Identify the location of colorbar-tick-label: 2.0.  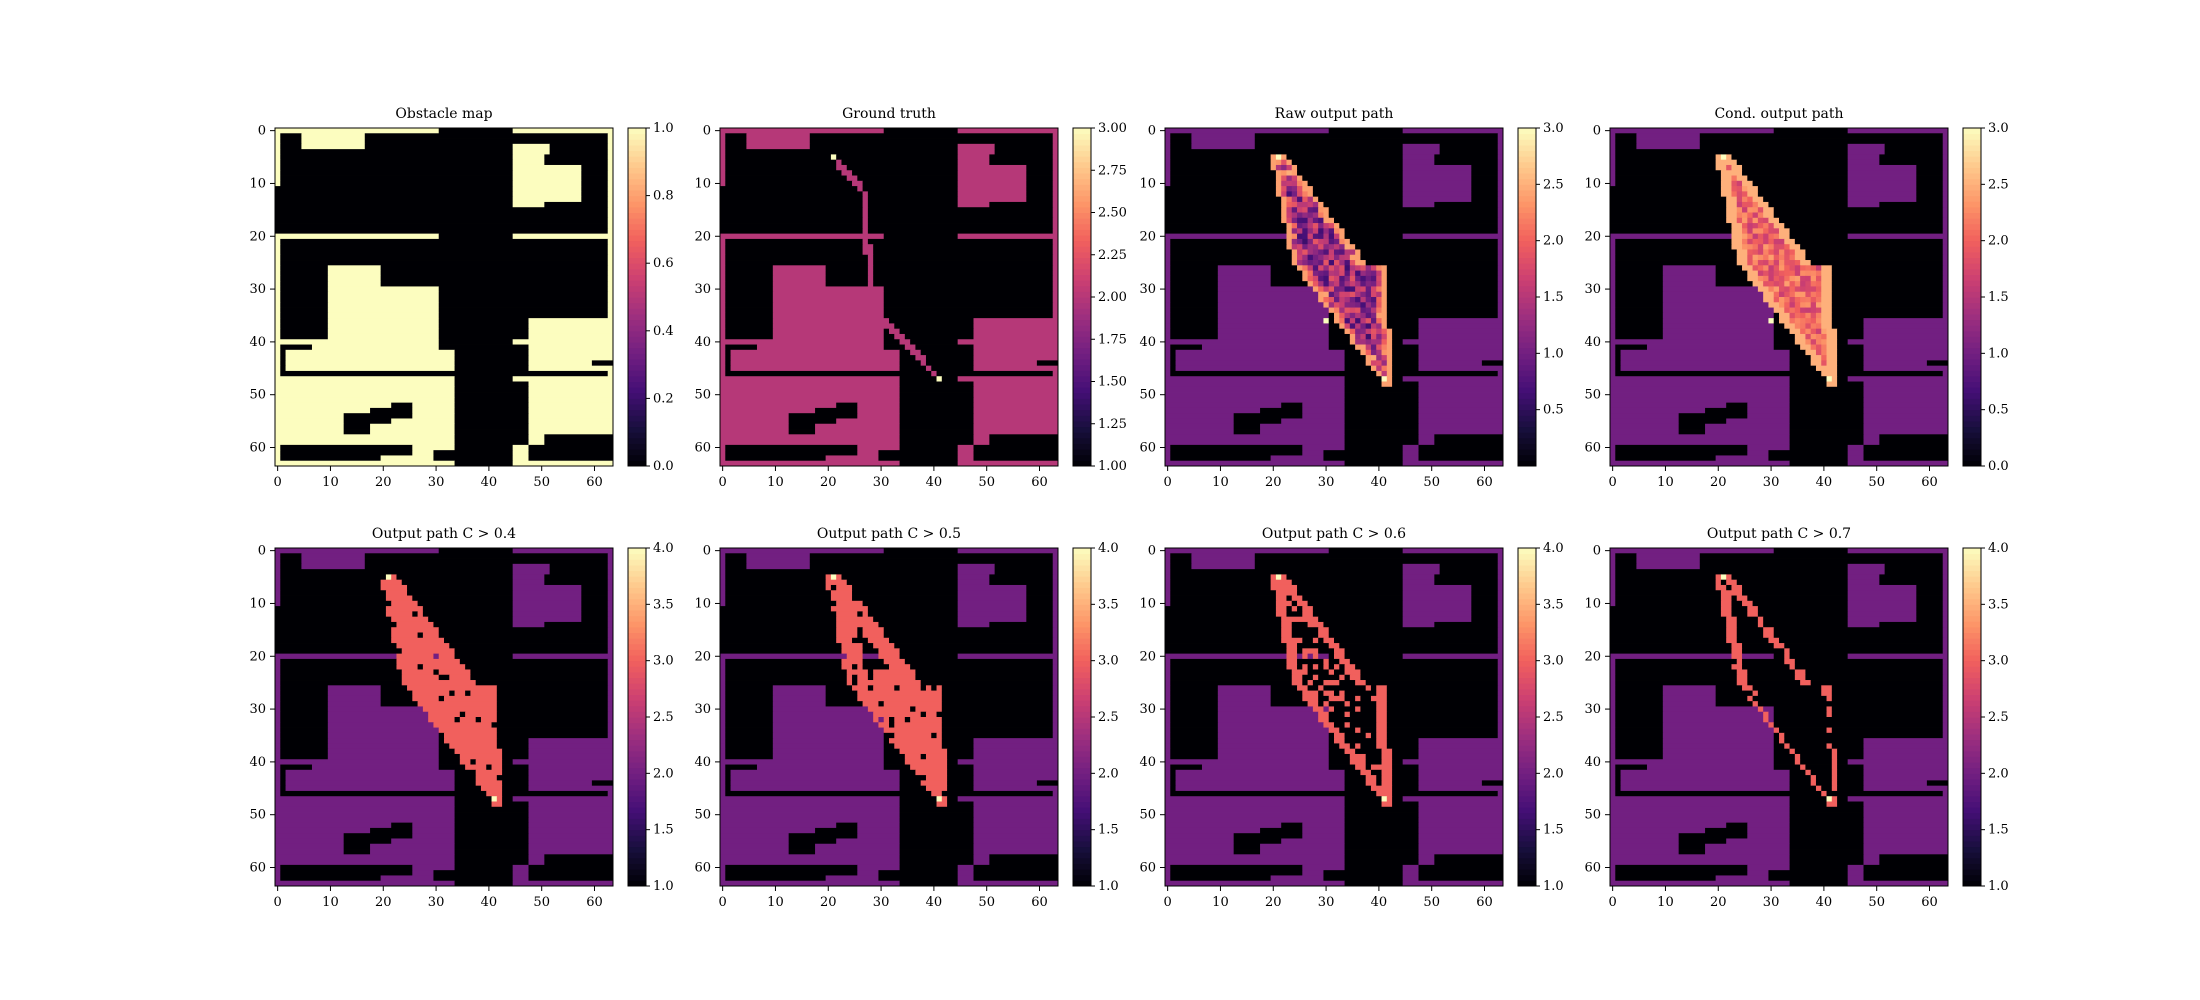
(1553, 241).